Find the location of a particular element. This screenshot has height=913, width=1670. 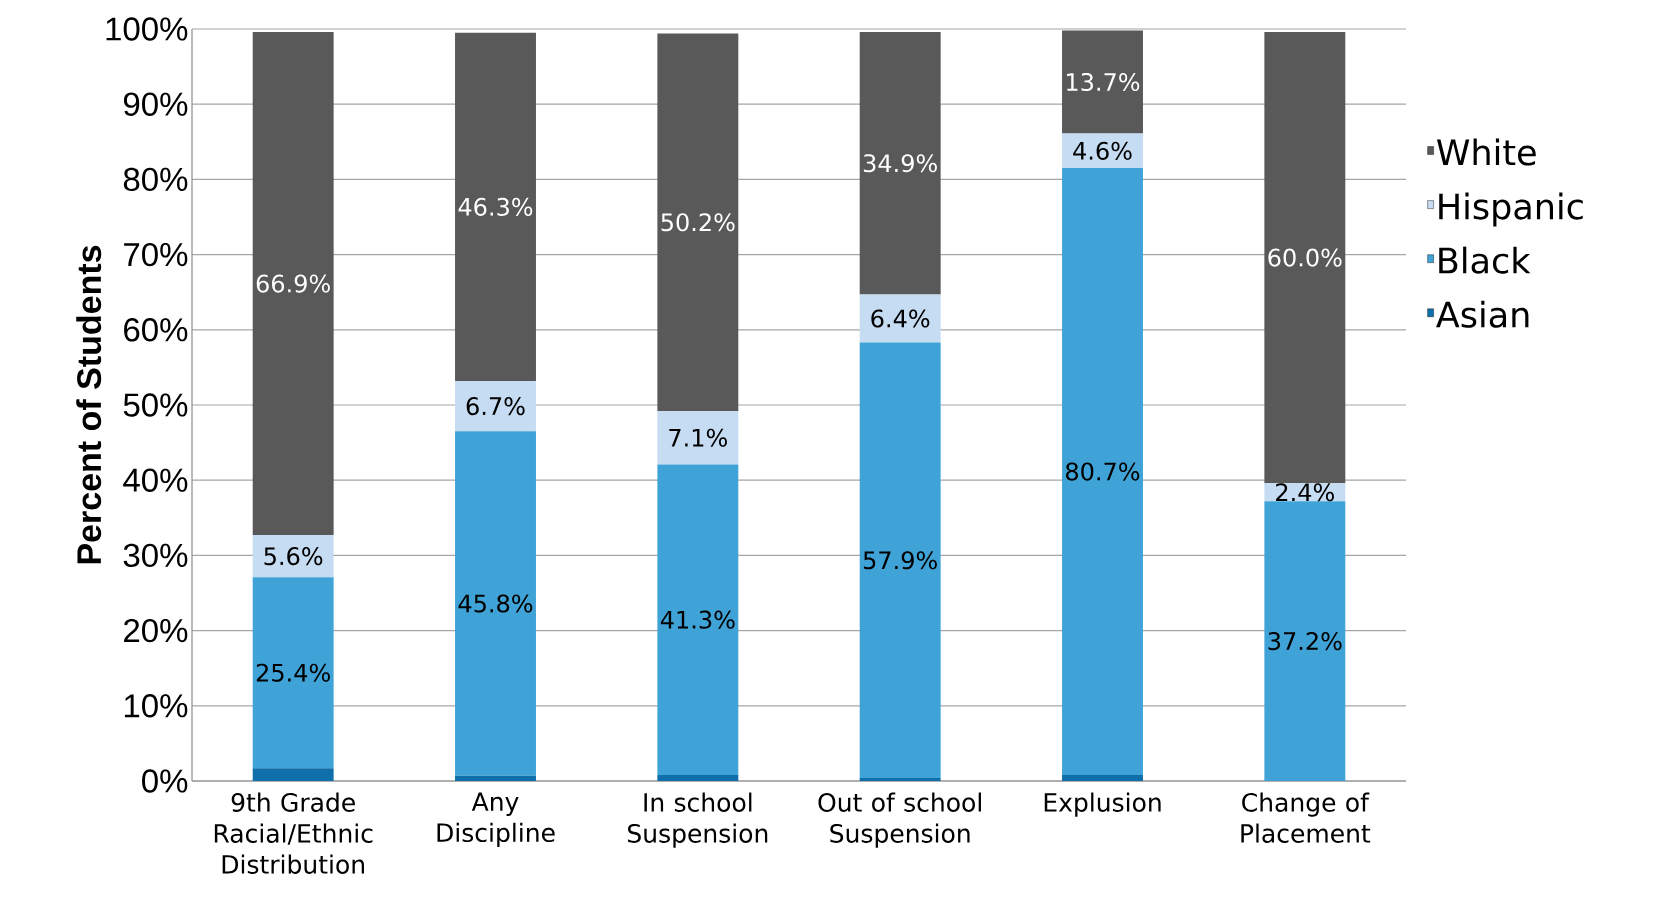

y-tick-label: 90% is located at coordinates (155, 104).